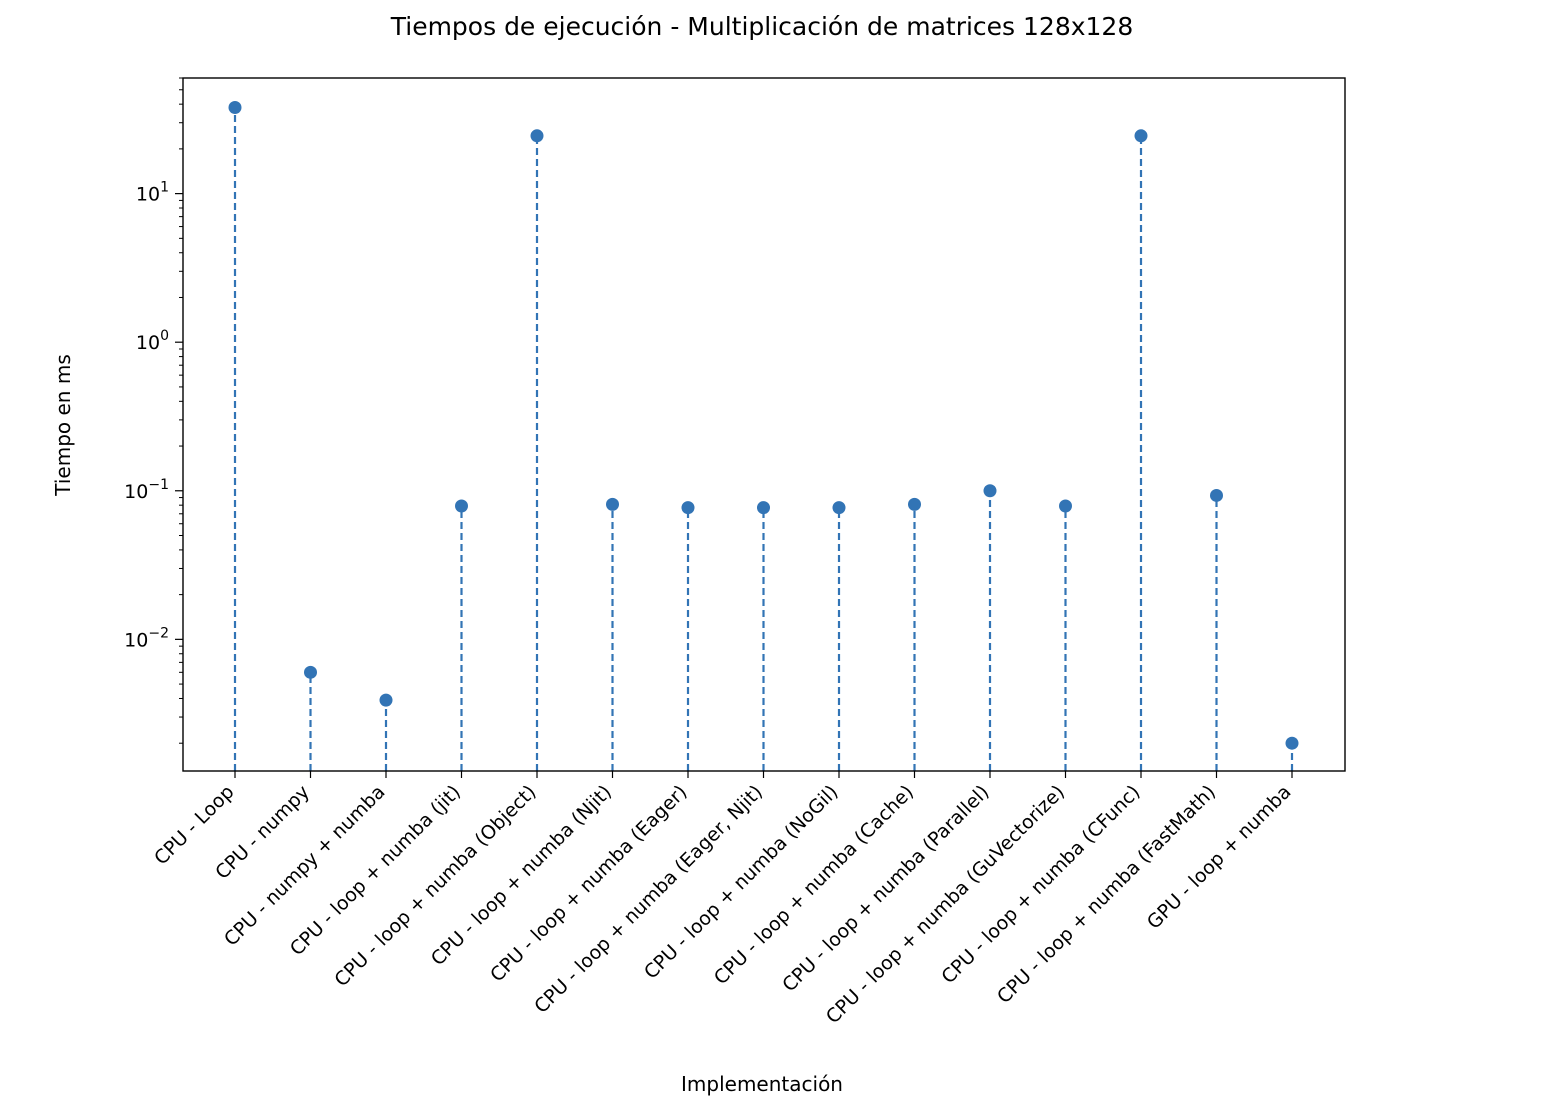  Describe the element at coordinates (152, 193) in the screenshot. I see `y-tick-label: 10¹` at that location.